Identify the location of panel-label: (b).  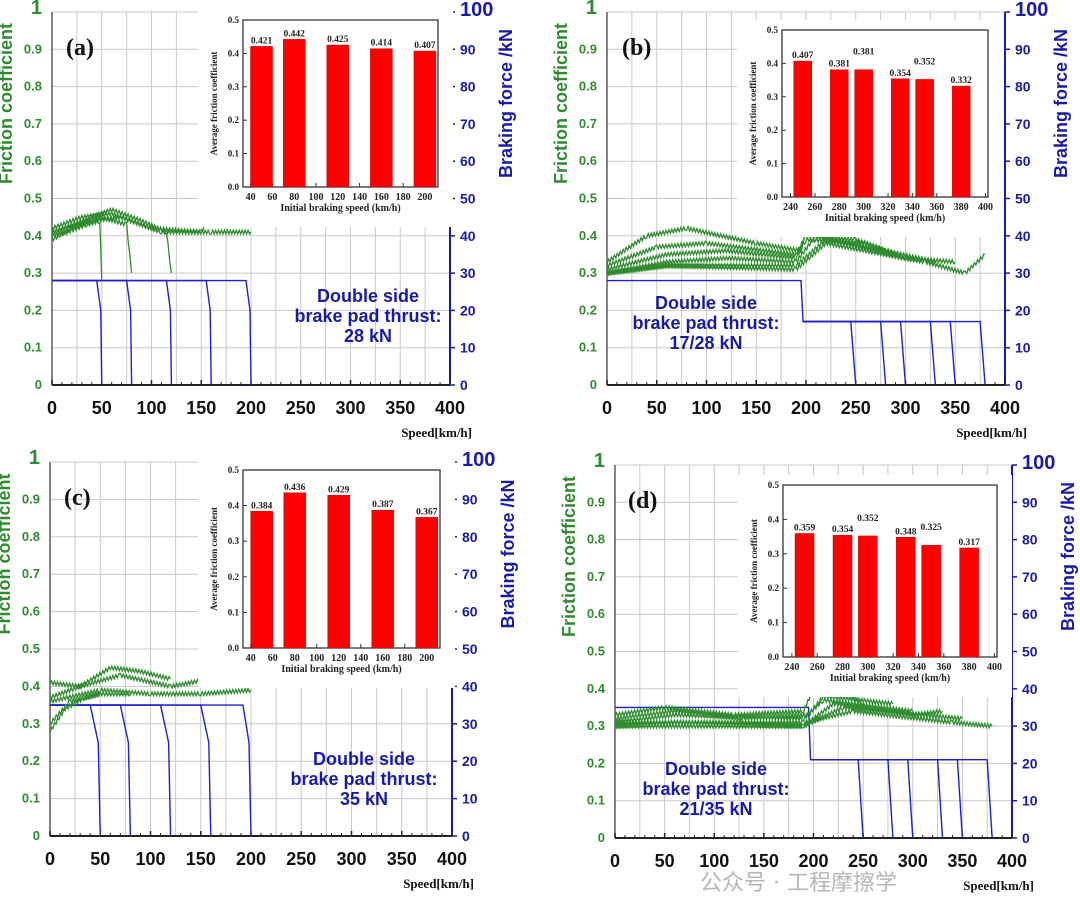
(636, 48).